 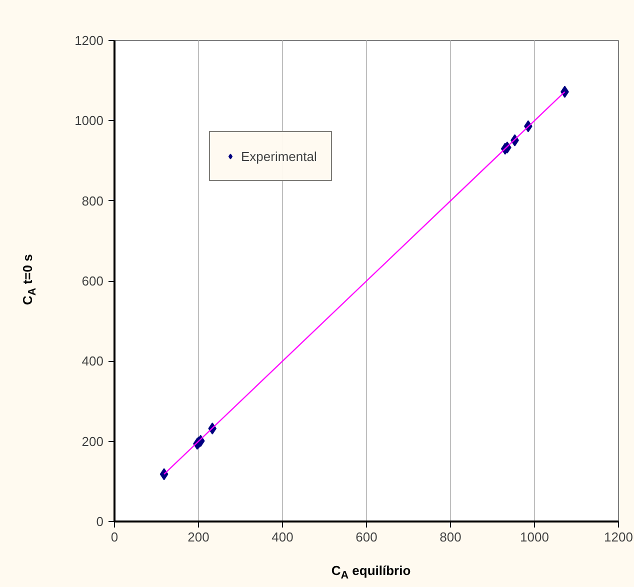 I want to click on y-tick-label: 200, so click(x=93, y=441).